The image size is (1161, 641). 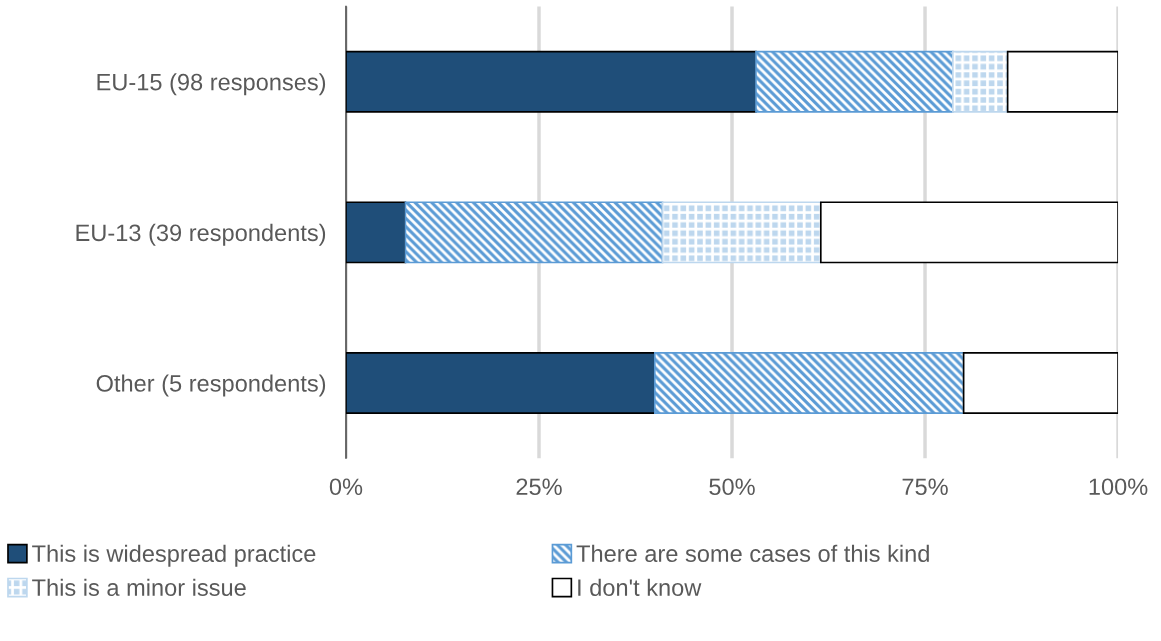 What do you see at coordinates (925, 487) in the screenshot?
I see `x-tick-label: 75%` at bounding box center [925, 487].